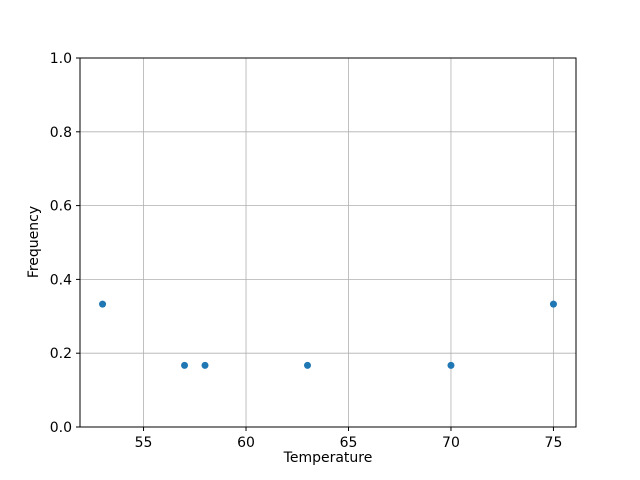  What do you see at coordinates (61, 59) in the screenshot?
I see `y-tick-label: 1.0` at bounding box center [61, 59].